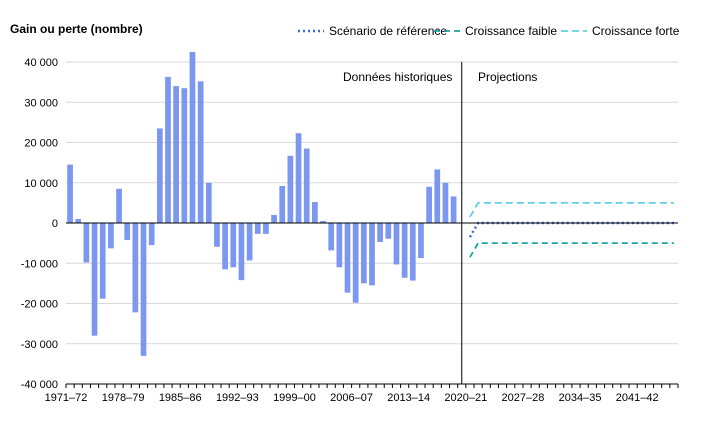  What do you see at coordinates (41, 144) in the screenshot?
I see `y-tick-label: 20 000` at bounding box center [41, 144].